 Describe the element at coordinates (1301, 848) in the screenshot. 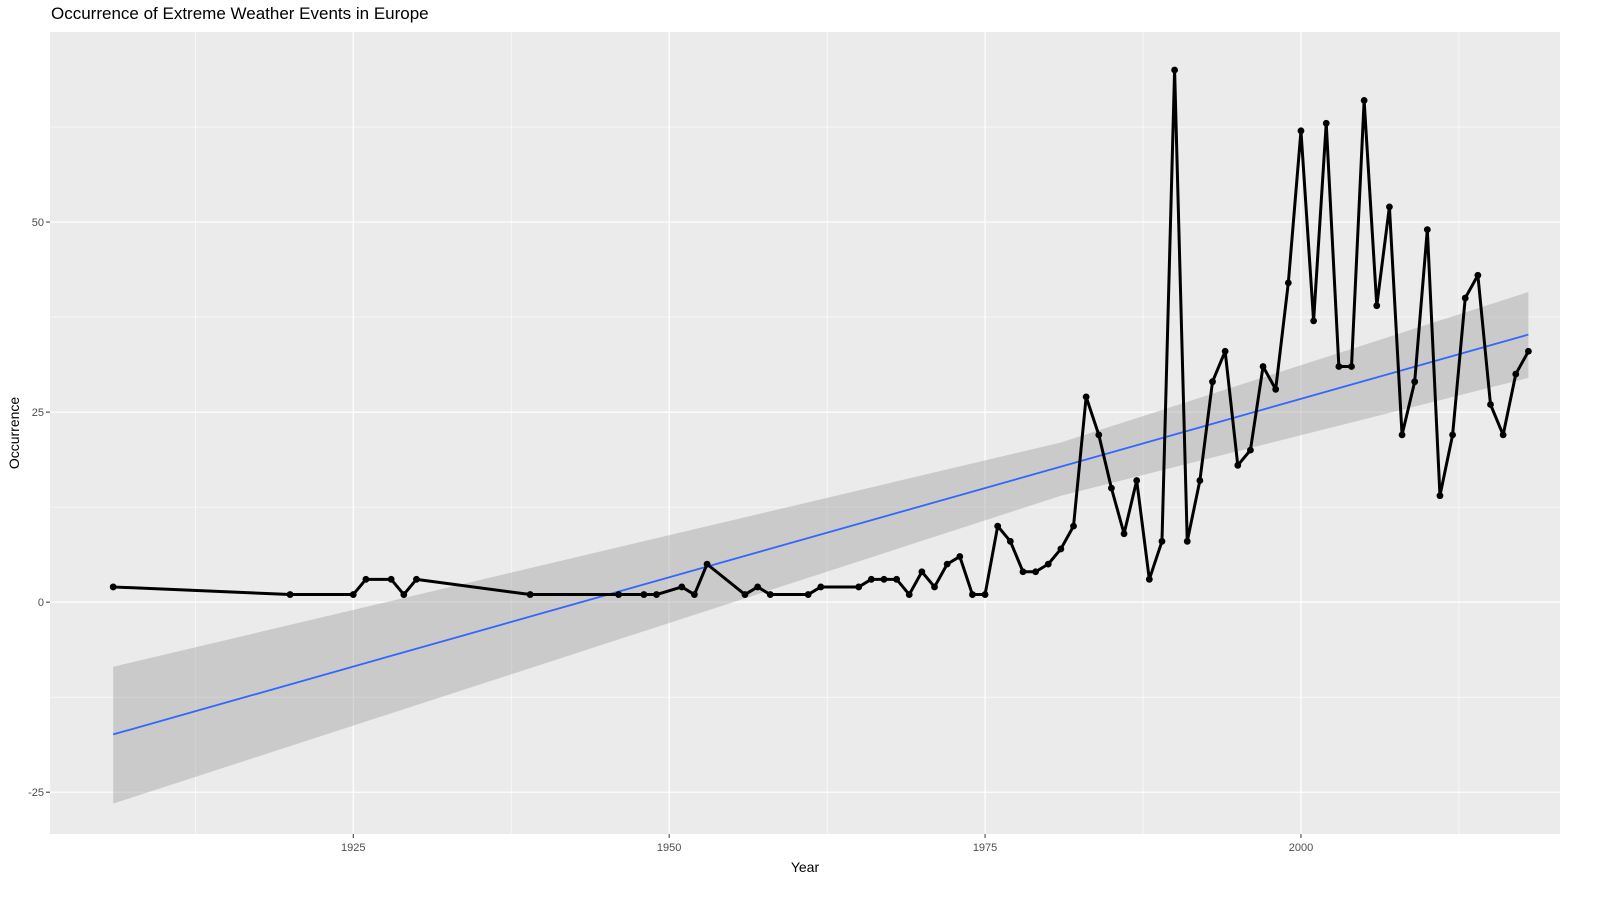

I see `x-tick-label: 2000` at that location.